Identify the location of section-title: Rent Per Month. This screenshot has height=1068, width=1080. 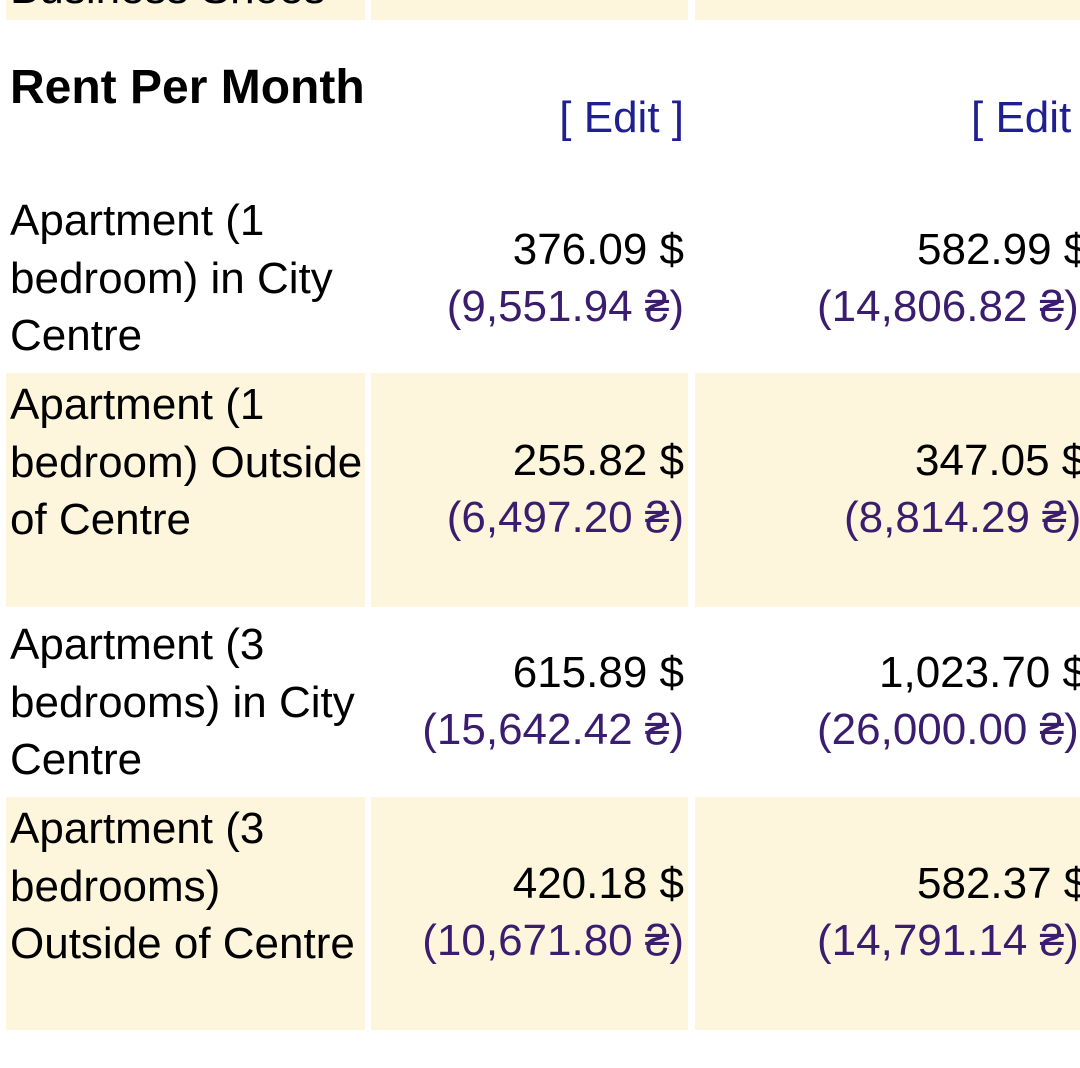
(187, 87).